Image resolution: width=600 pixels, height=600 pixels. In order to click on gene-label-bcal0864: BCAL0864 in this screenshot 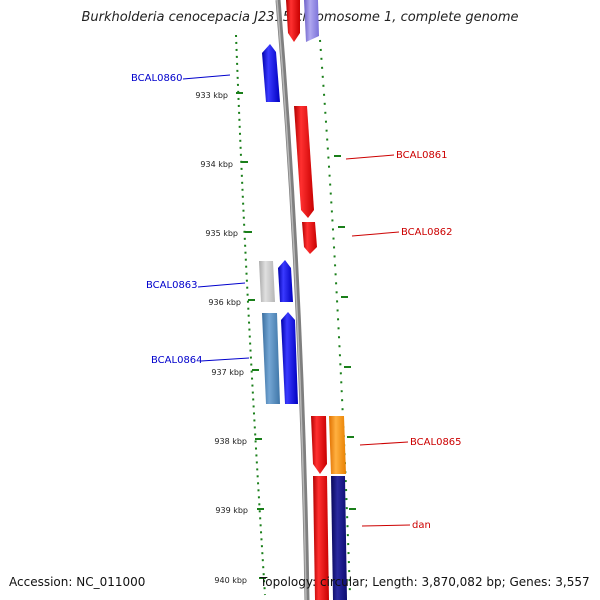, I will do `click(177, 360)`.